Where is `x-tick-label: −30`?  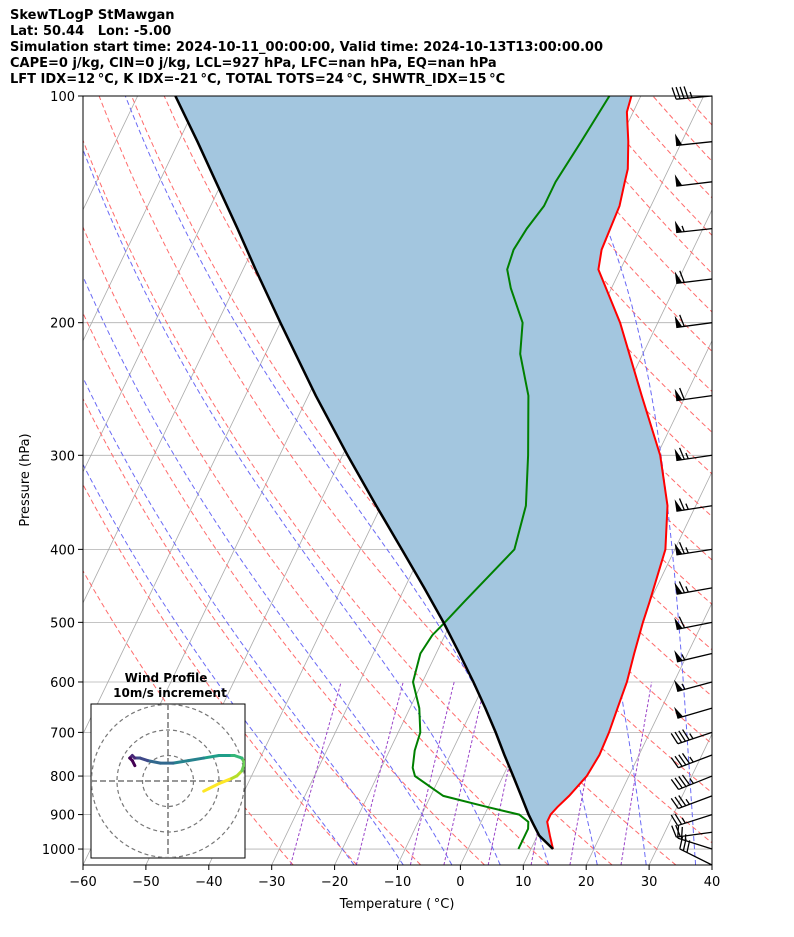
x-tick-label: −30 is located at coordinates (271, 882).